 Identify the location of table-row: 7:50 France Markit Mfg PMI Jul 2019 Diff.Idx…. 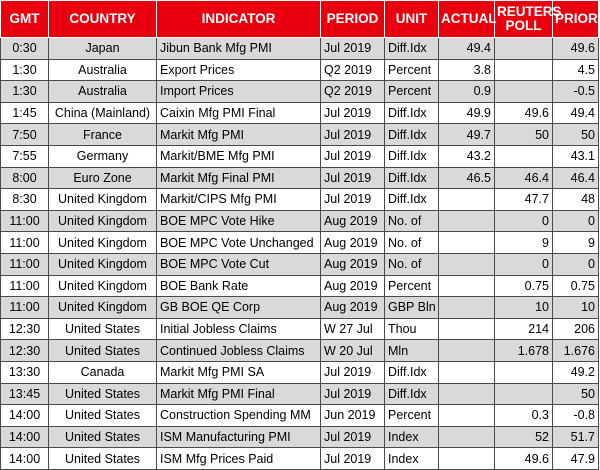
(299, 134).